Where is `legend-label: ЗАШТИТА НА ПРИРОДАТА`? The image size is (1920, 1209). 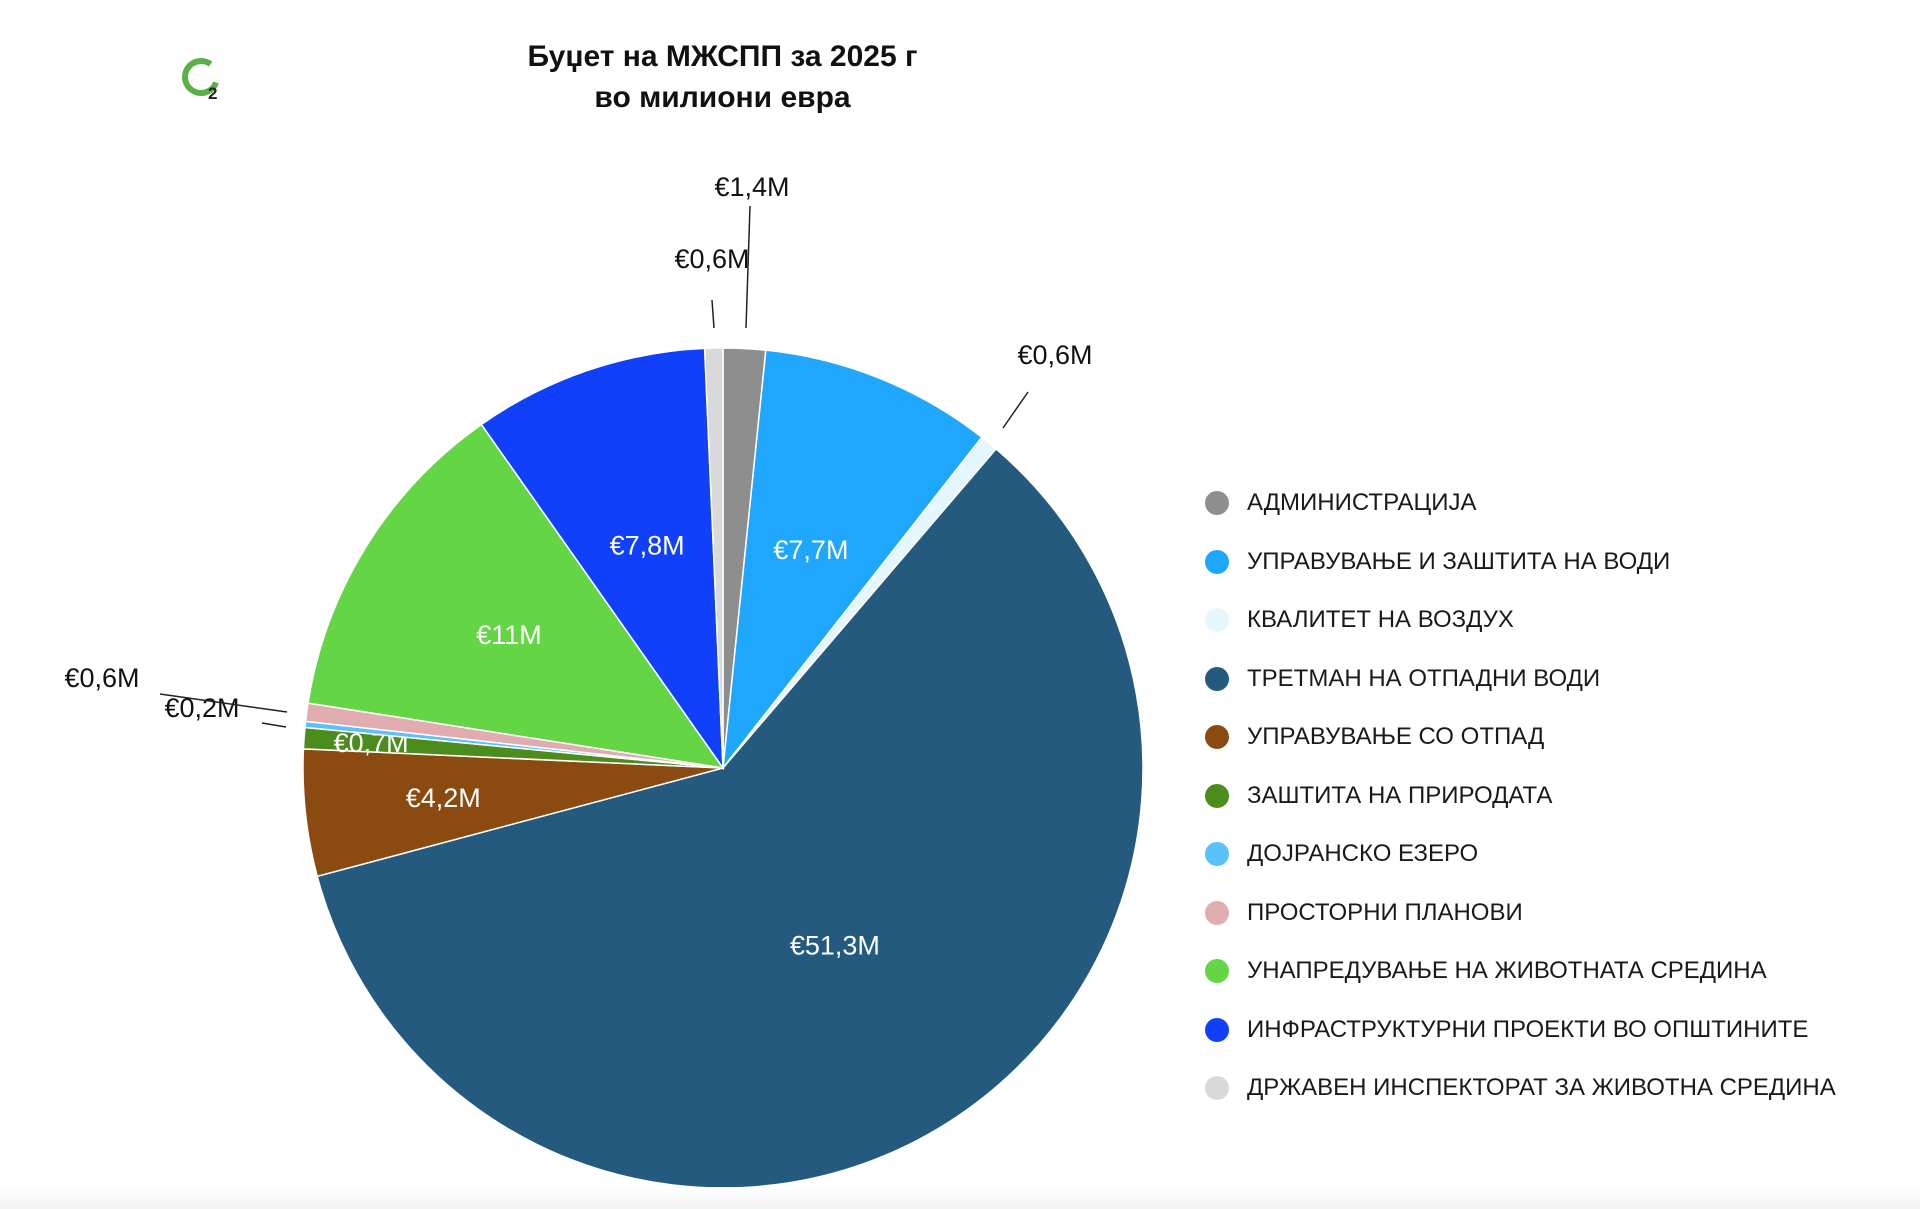 legend-label: ЗАШТИТА НА ПРИРОДАТА is located at coordinates (1400, 795).